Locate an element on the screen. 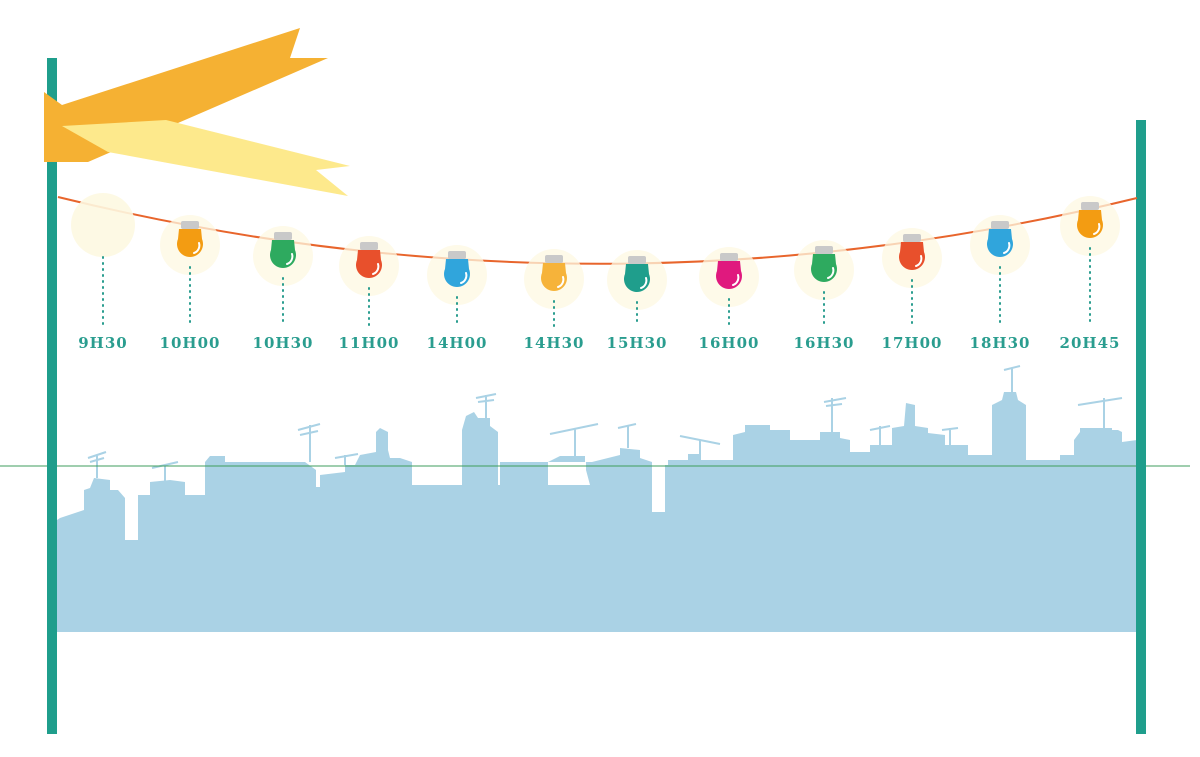 This screenshot has width=1200, height=757. schedule-slot: 18H30 is located at coordinates (1000, 283).